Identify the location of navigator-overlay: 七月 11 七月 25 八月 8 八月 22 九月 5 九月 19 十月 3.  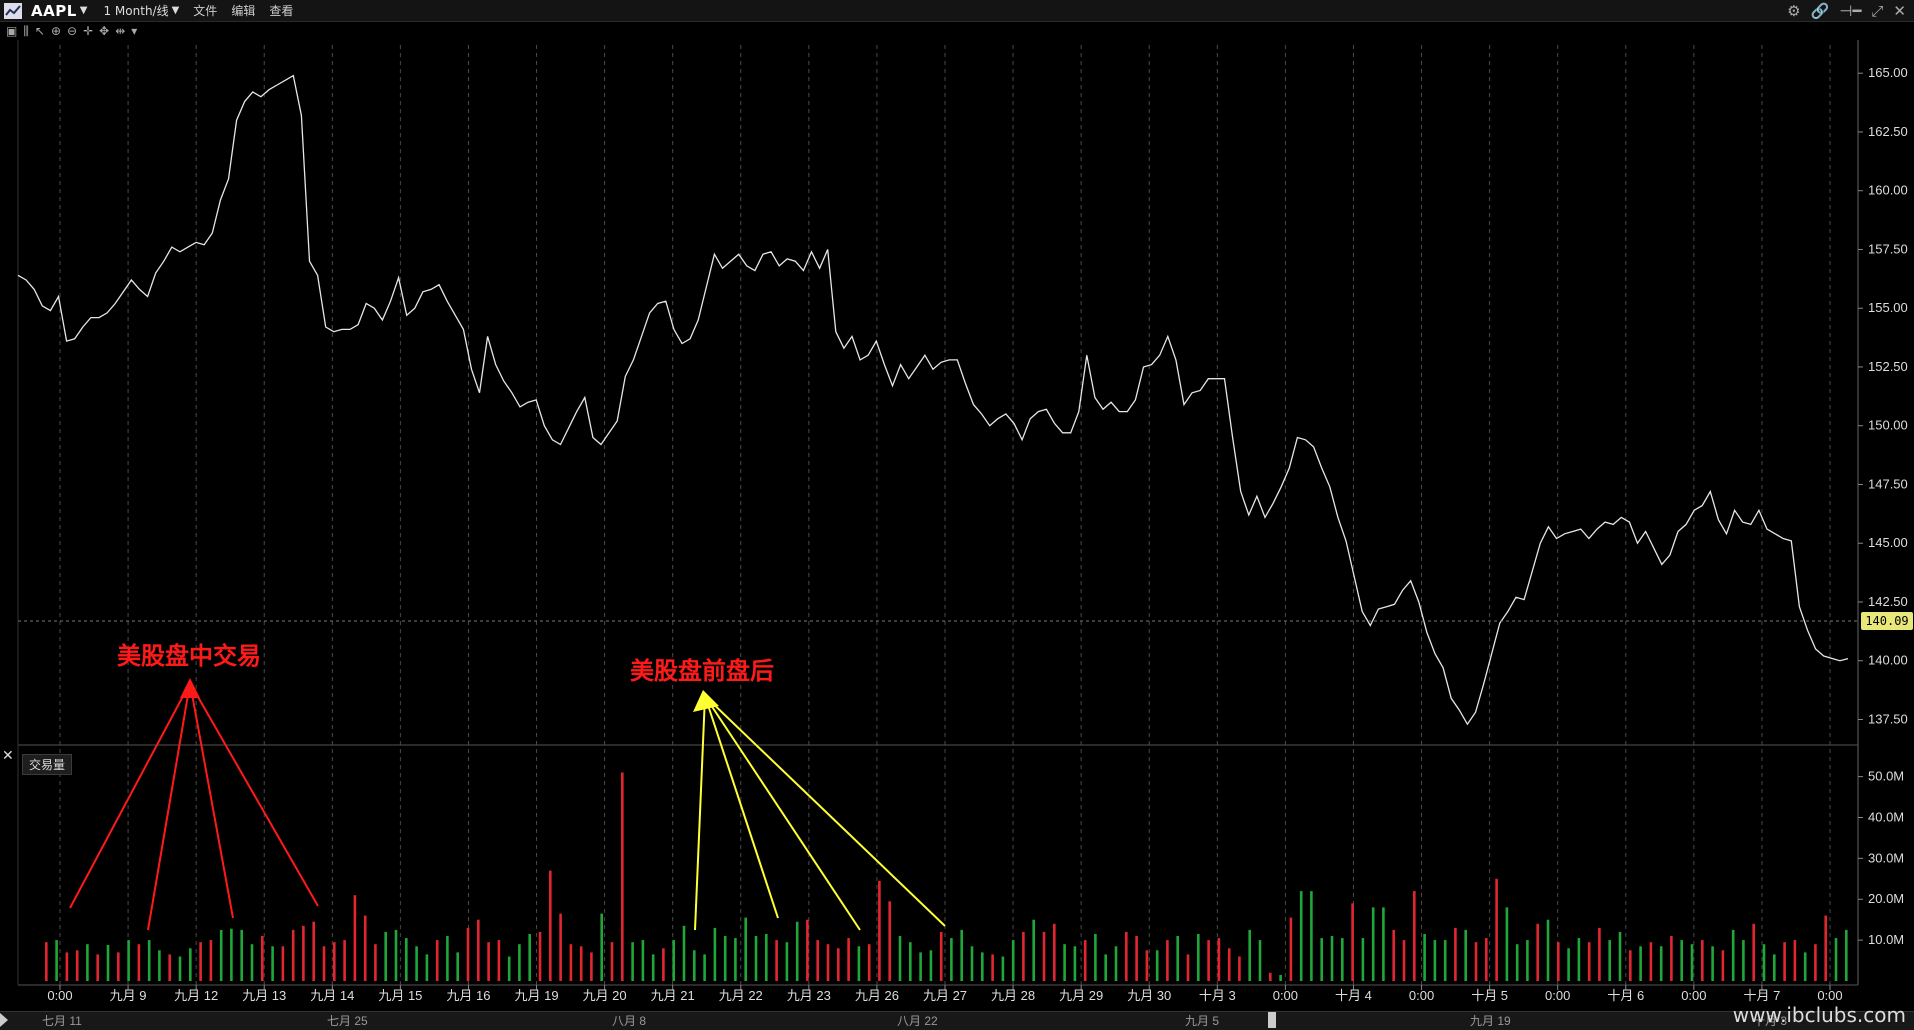
(957, 1020).